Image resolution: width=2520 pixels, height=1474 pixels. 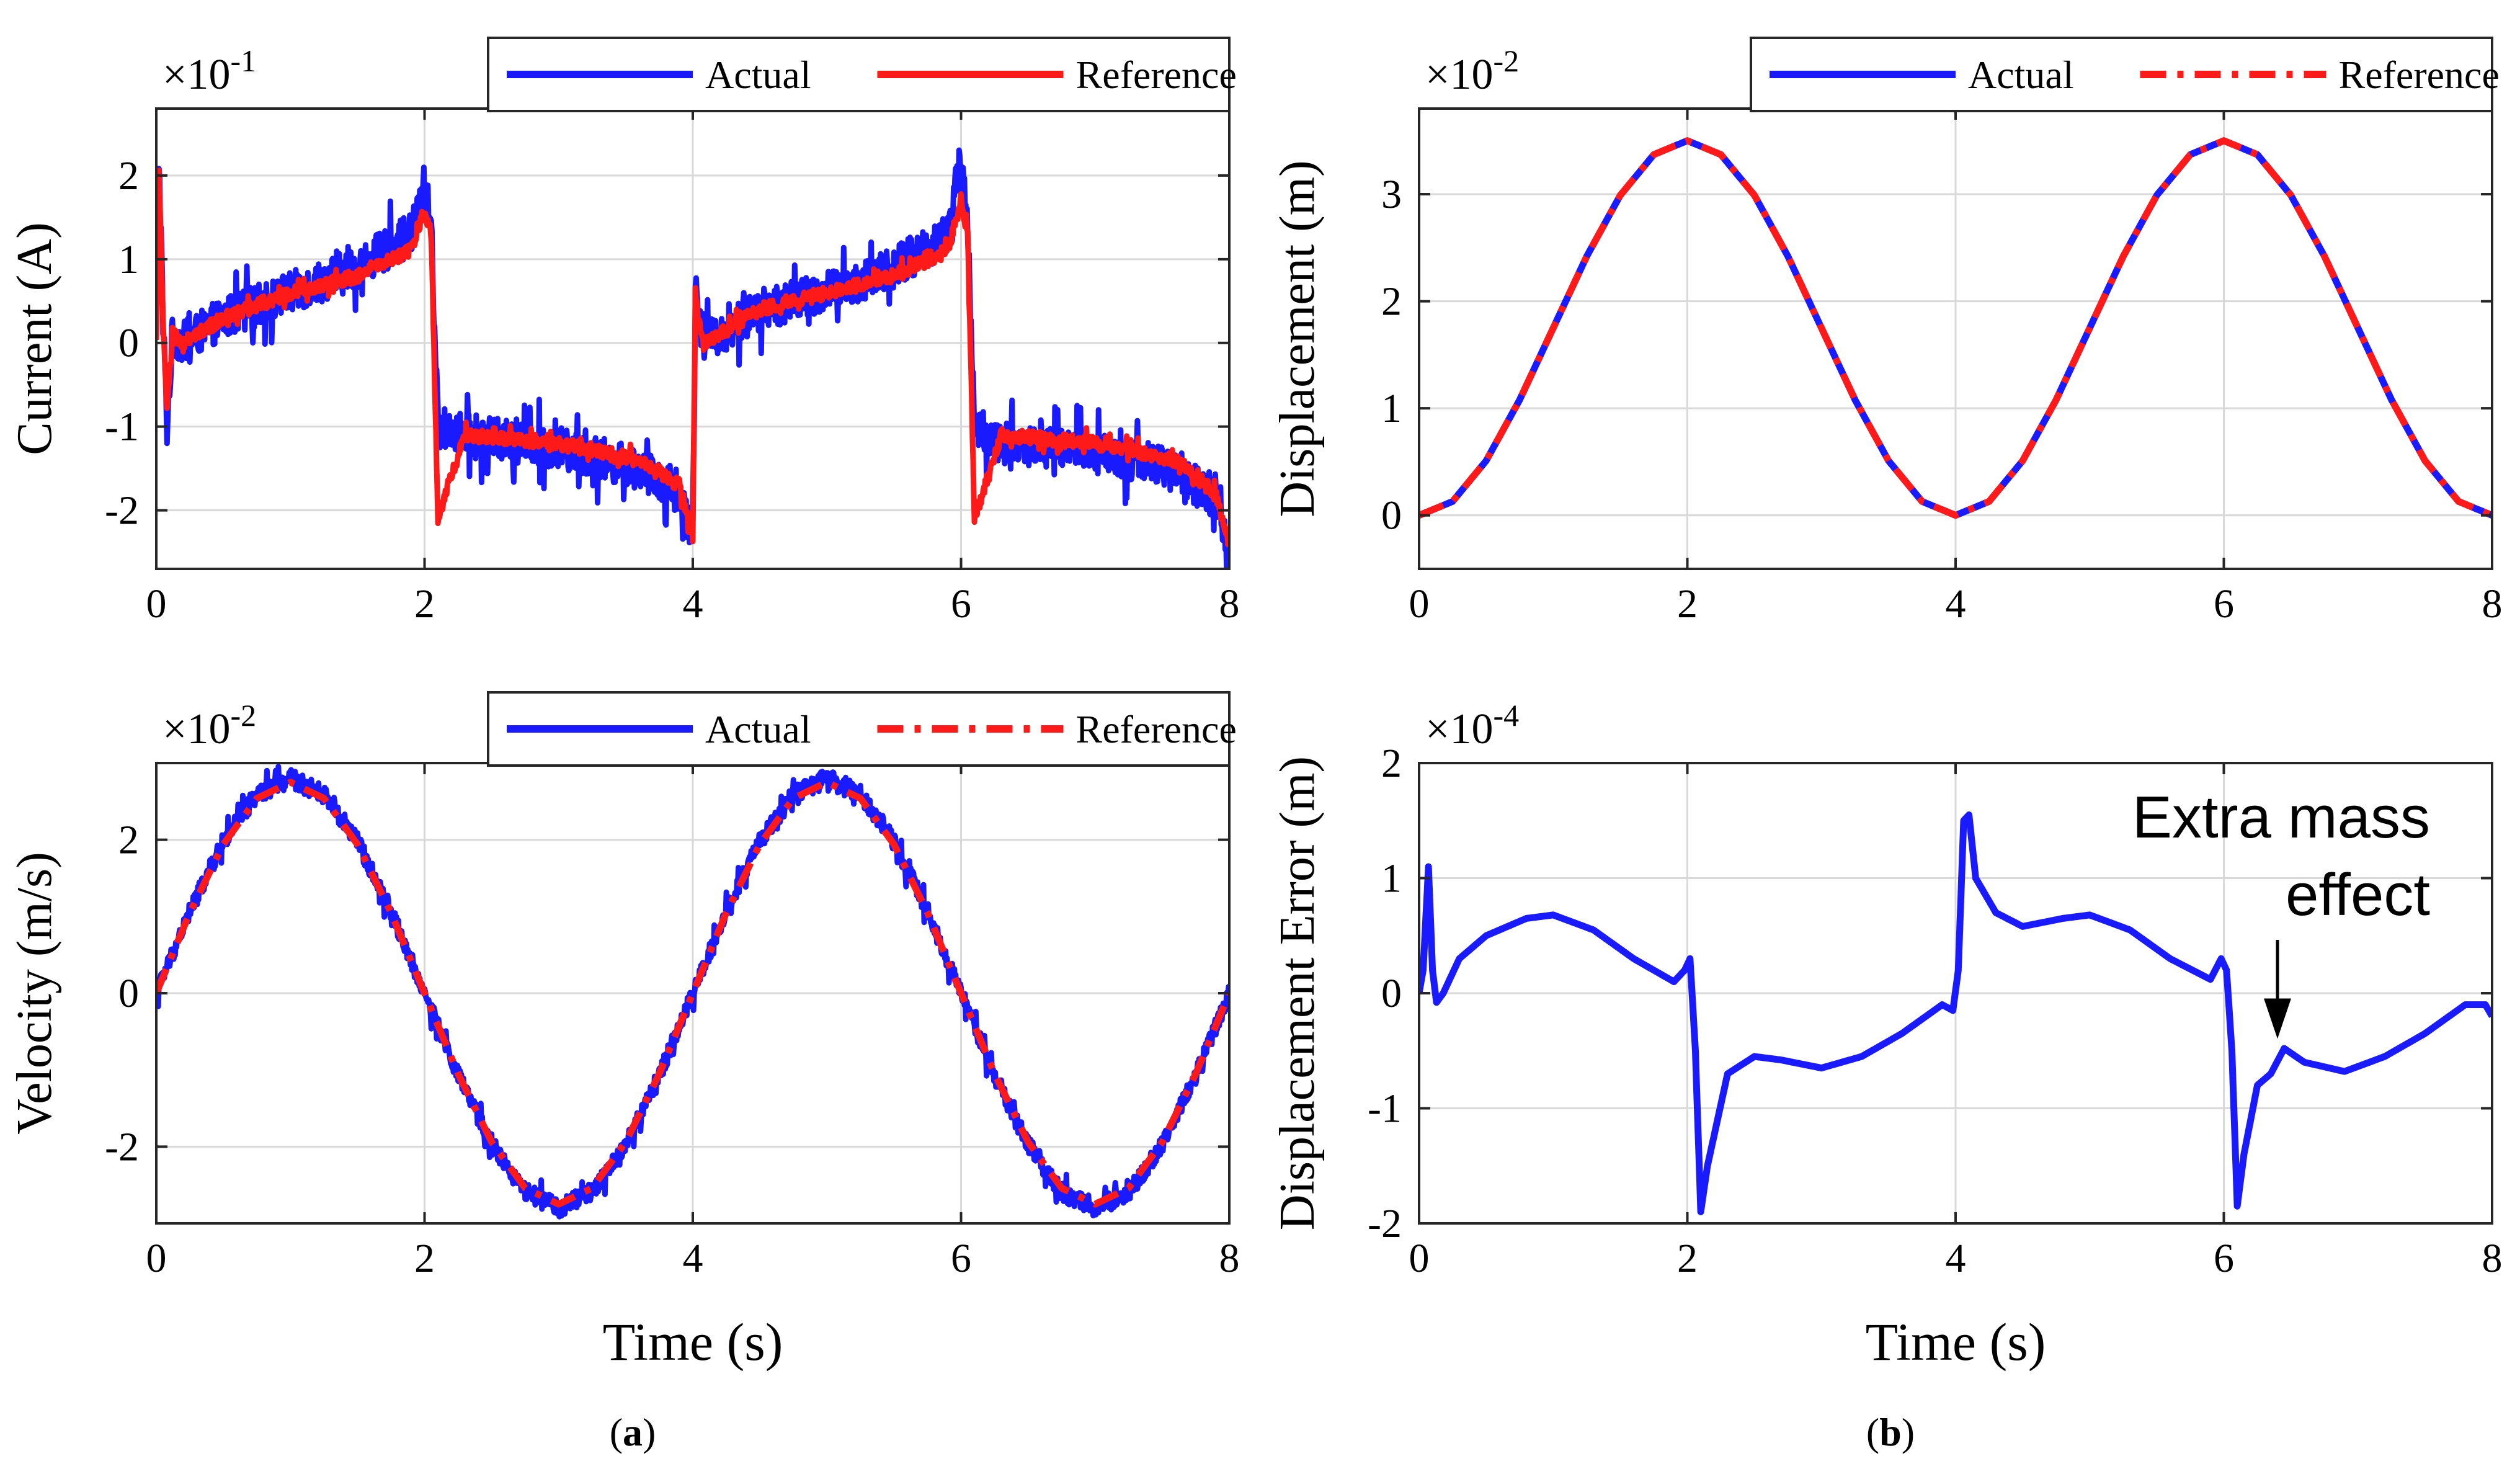 What do you see at coordinates (1297, 338) in the screenshot?
I see `y-axis-label: Displacement (m)` at bounding box center [1297, 338].